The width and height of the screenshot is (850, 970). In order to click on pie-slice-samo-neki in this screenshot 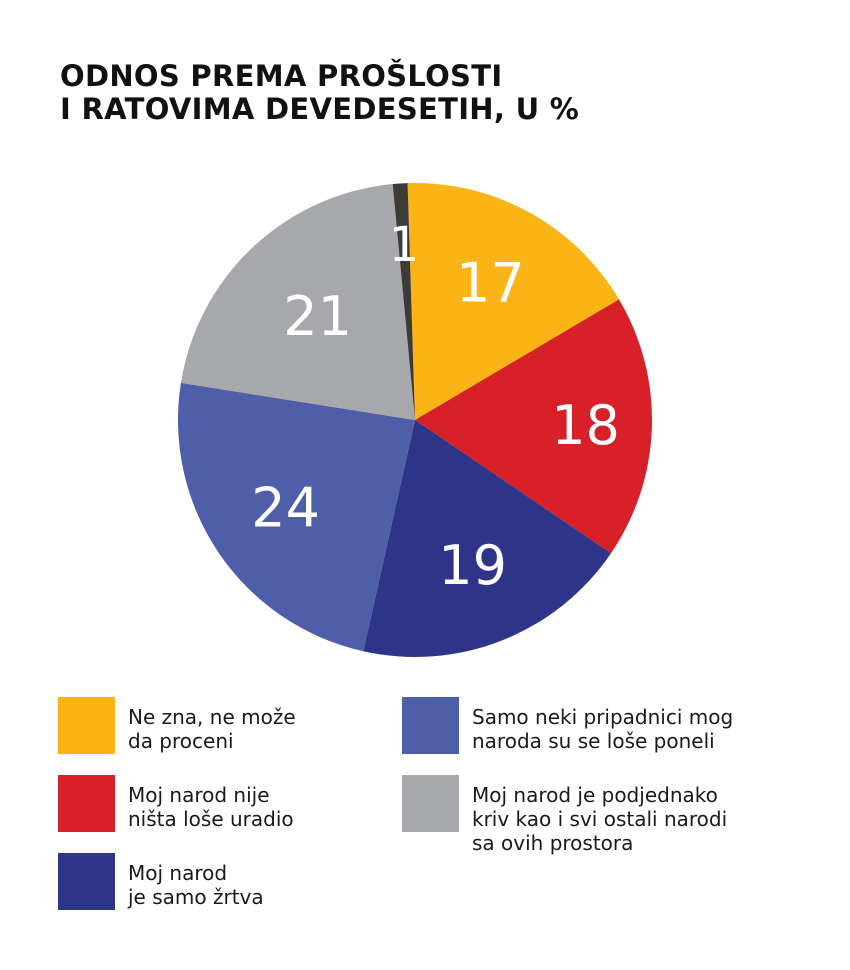, I will do `click(296, 517)`.